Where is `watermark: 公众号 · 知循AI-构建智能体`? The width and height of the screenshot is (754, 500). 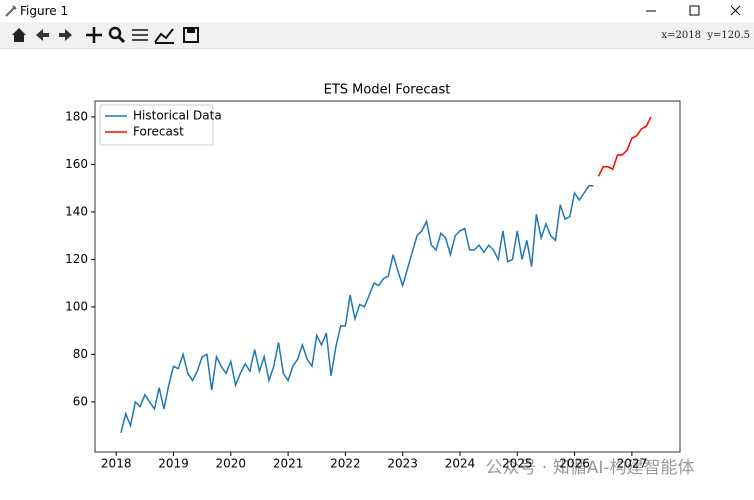 watermark: 公众号 · 知循AI-构建智能体 is located at coordinates (590, 468).